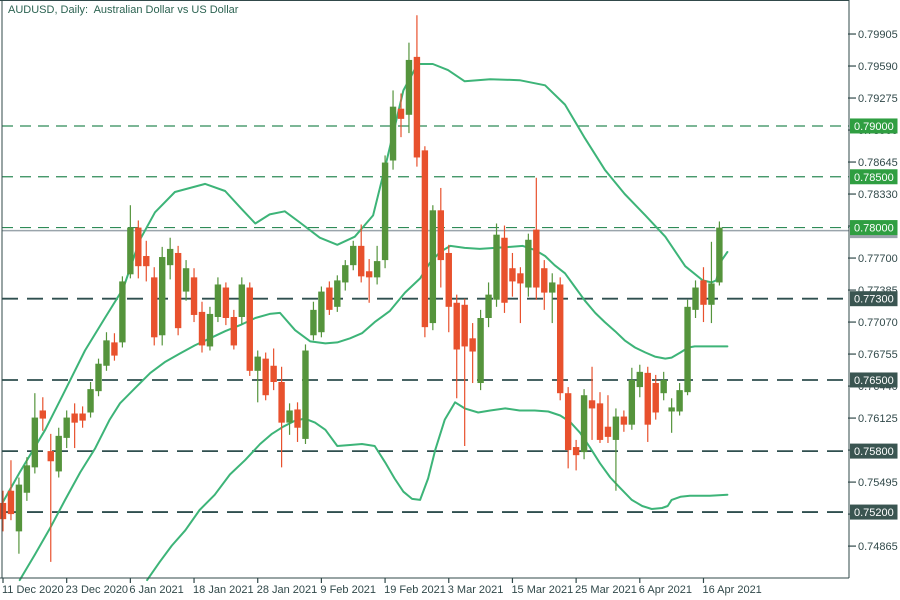  I want to click on svg-text: 6 Jan 2021, so click(156, 590).